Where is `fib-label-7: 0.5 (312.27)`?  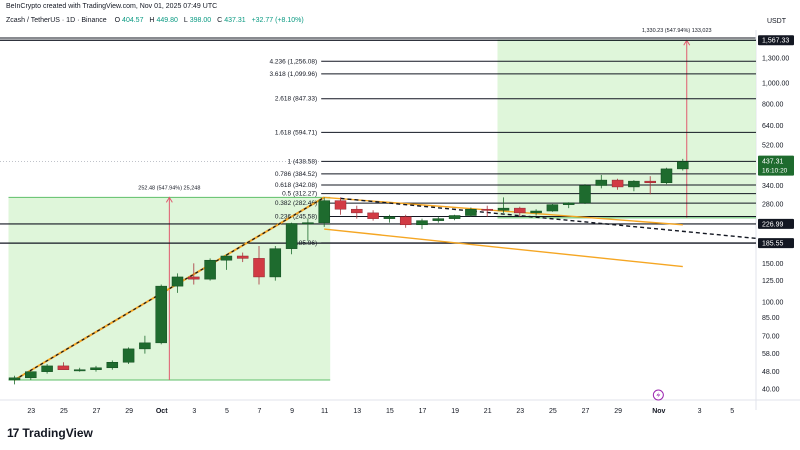
fib-label-7: 0.5 (312.27) is located at coordinates (299, 194).